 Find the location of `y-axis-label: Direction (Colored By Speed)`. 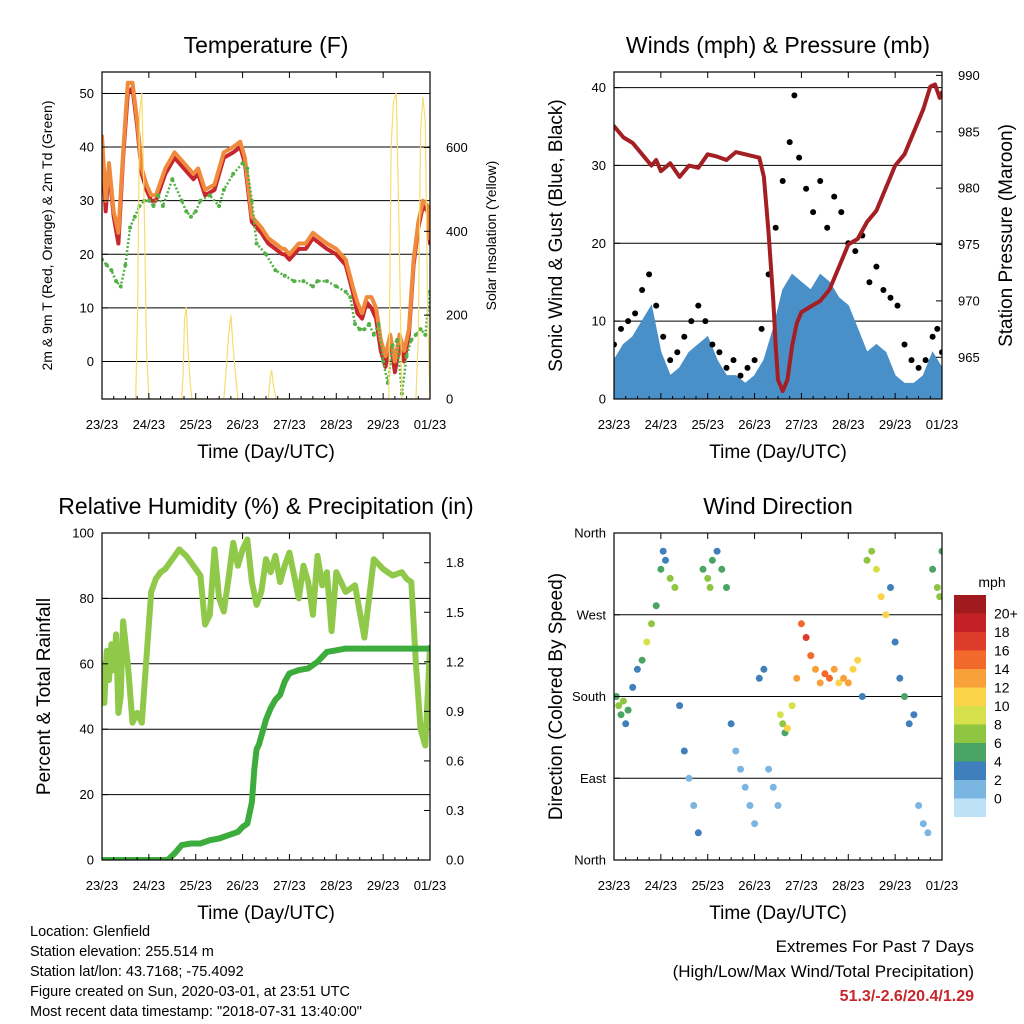

y-axis-label: Direction (Colored By Speed) is located at coordinates (556, 696).